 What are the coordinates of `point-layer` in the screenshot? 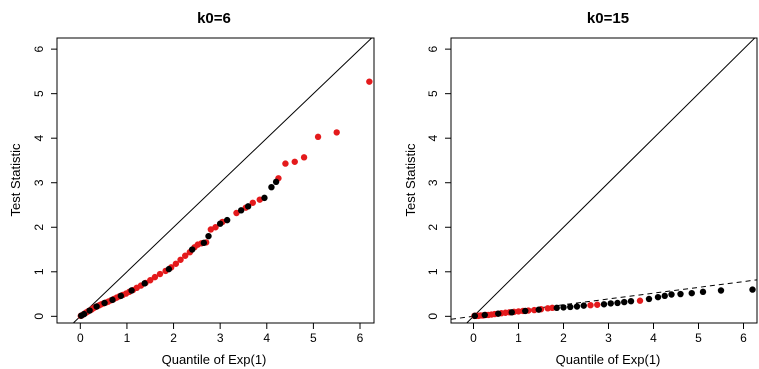 It's located at (613, 303).